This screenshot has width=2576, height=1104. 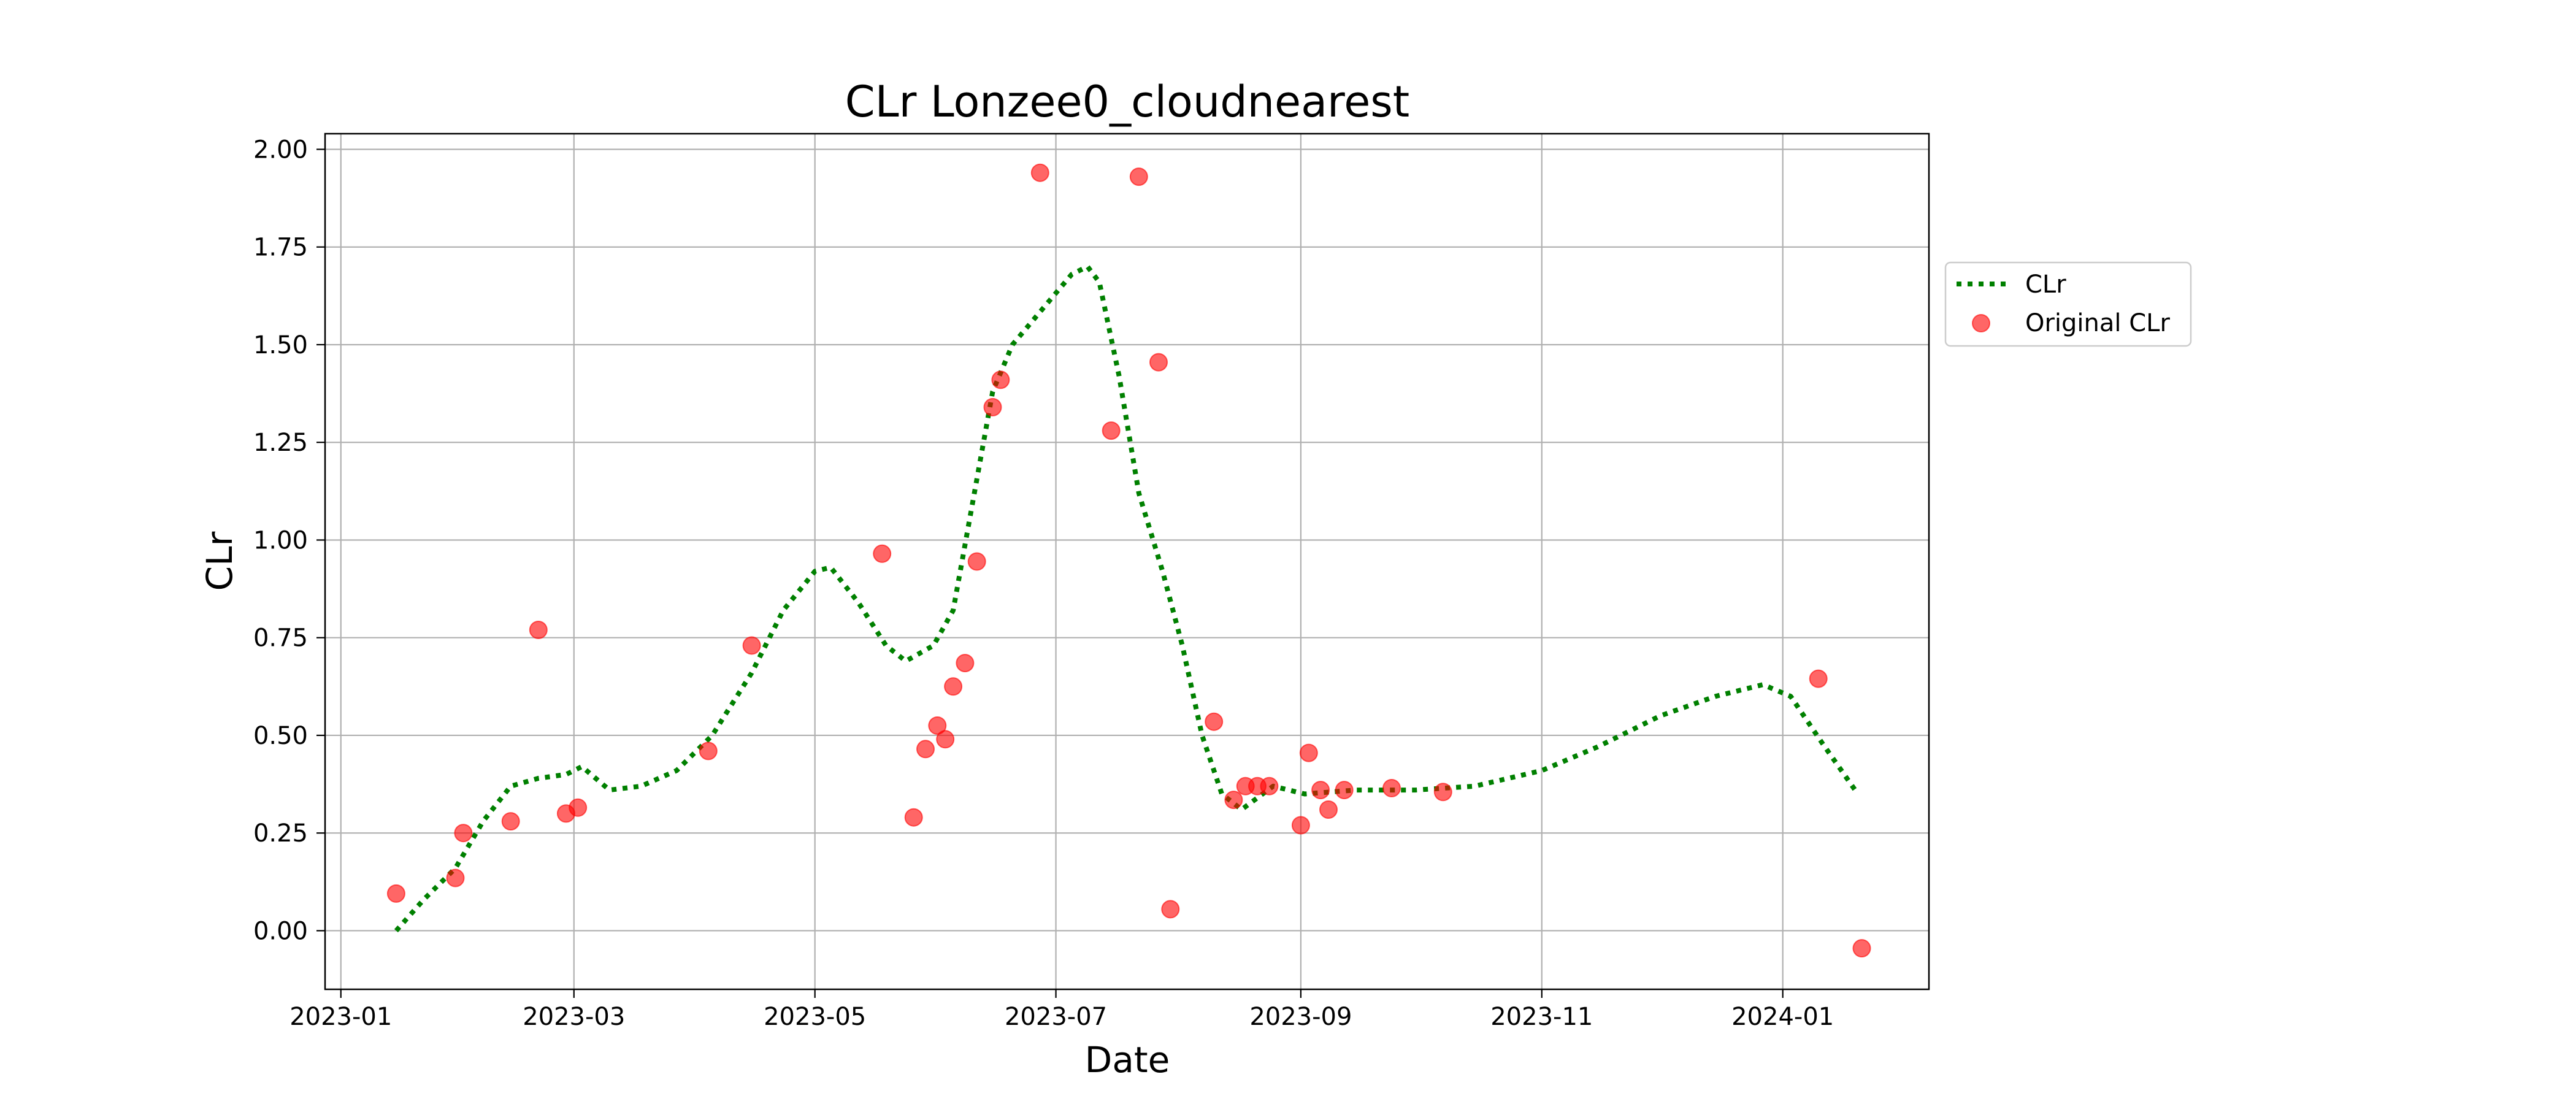 I want to click on legend: CLr Original CLr, so click(x=2068, y=304).